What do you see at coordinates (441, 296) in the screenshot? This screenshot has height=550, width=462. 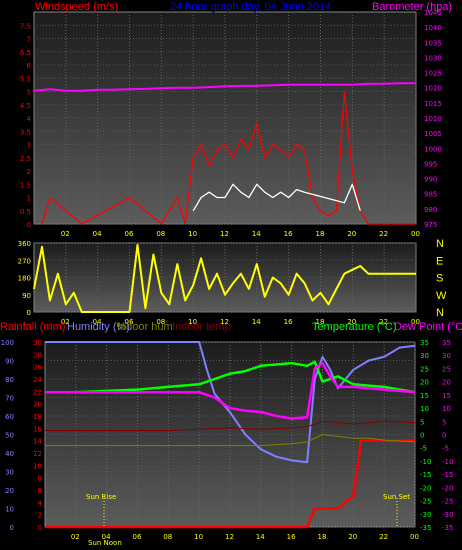 I see `compass-label: W` at bounding box center [441, 296].